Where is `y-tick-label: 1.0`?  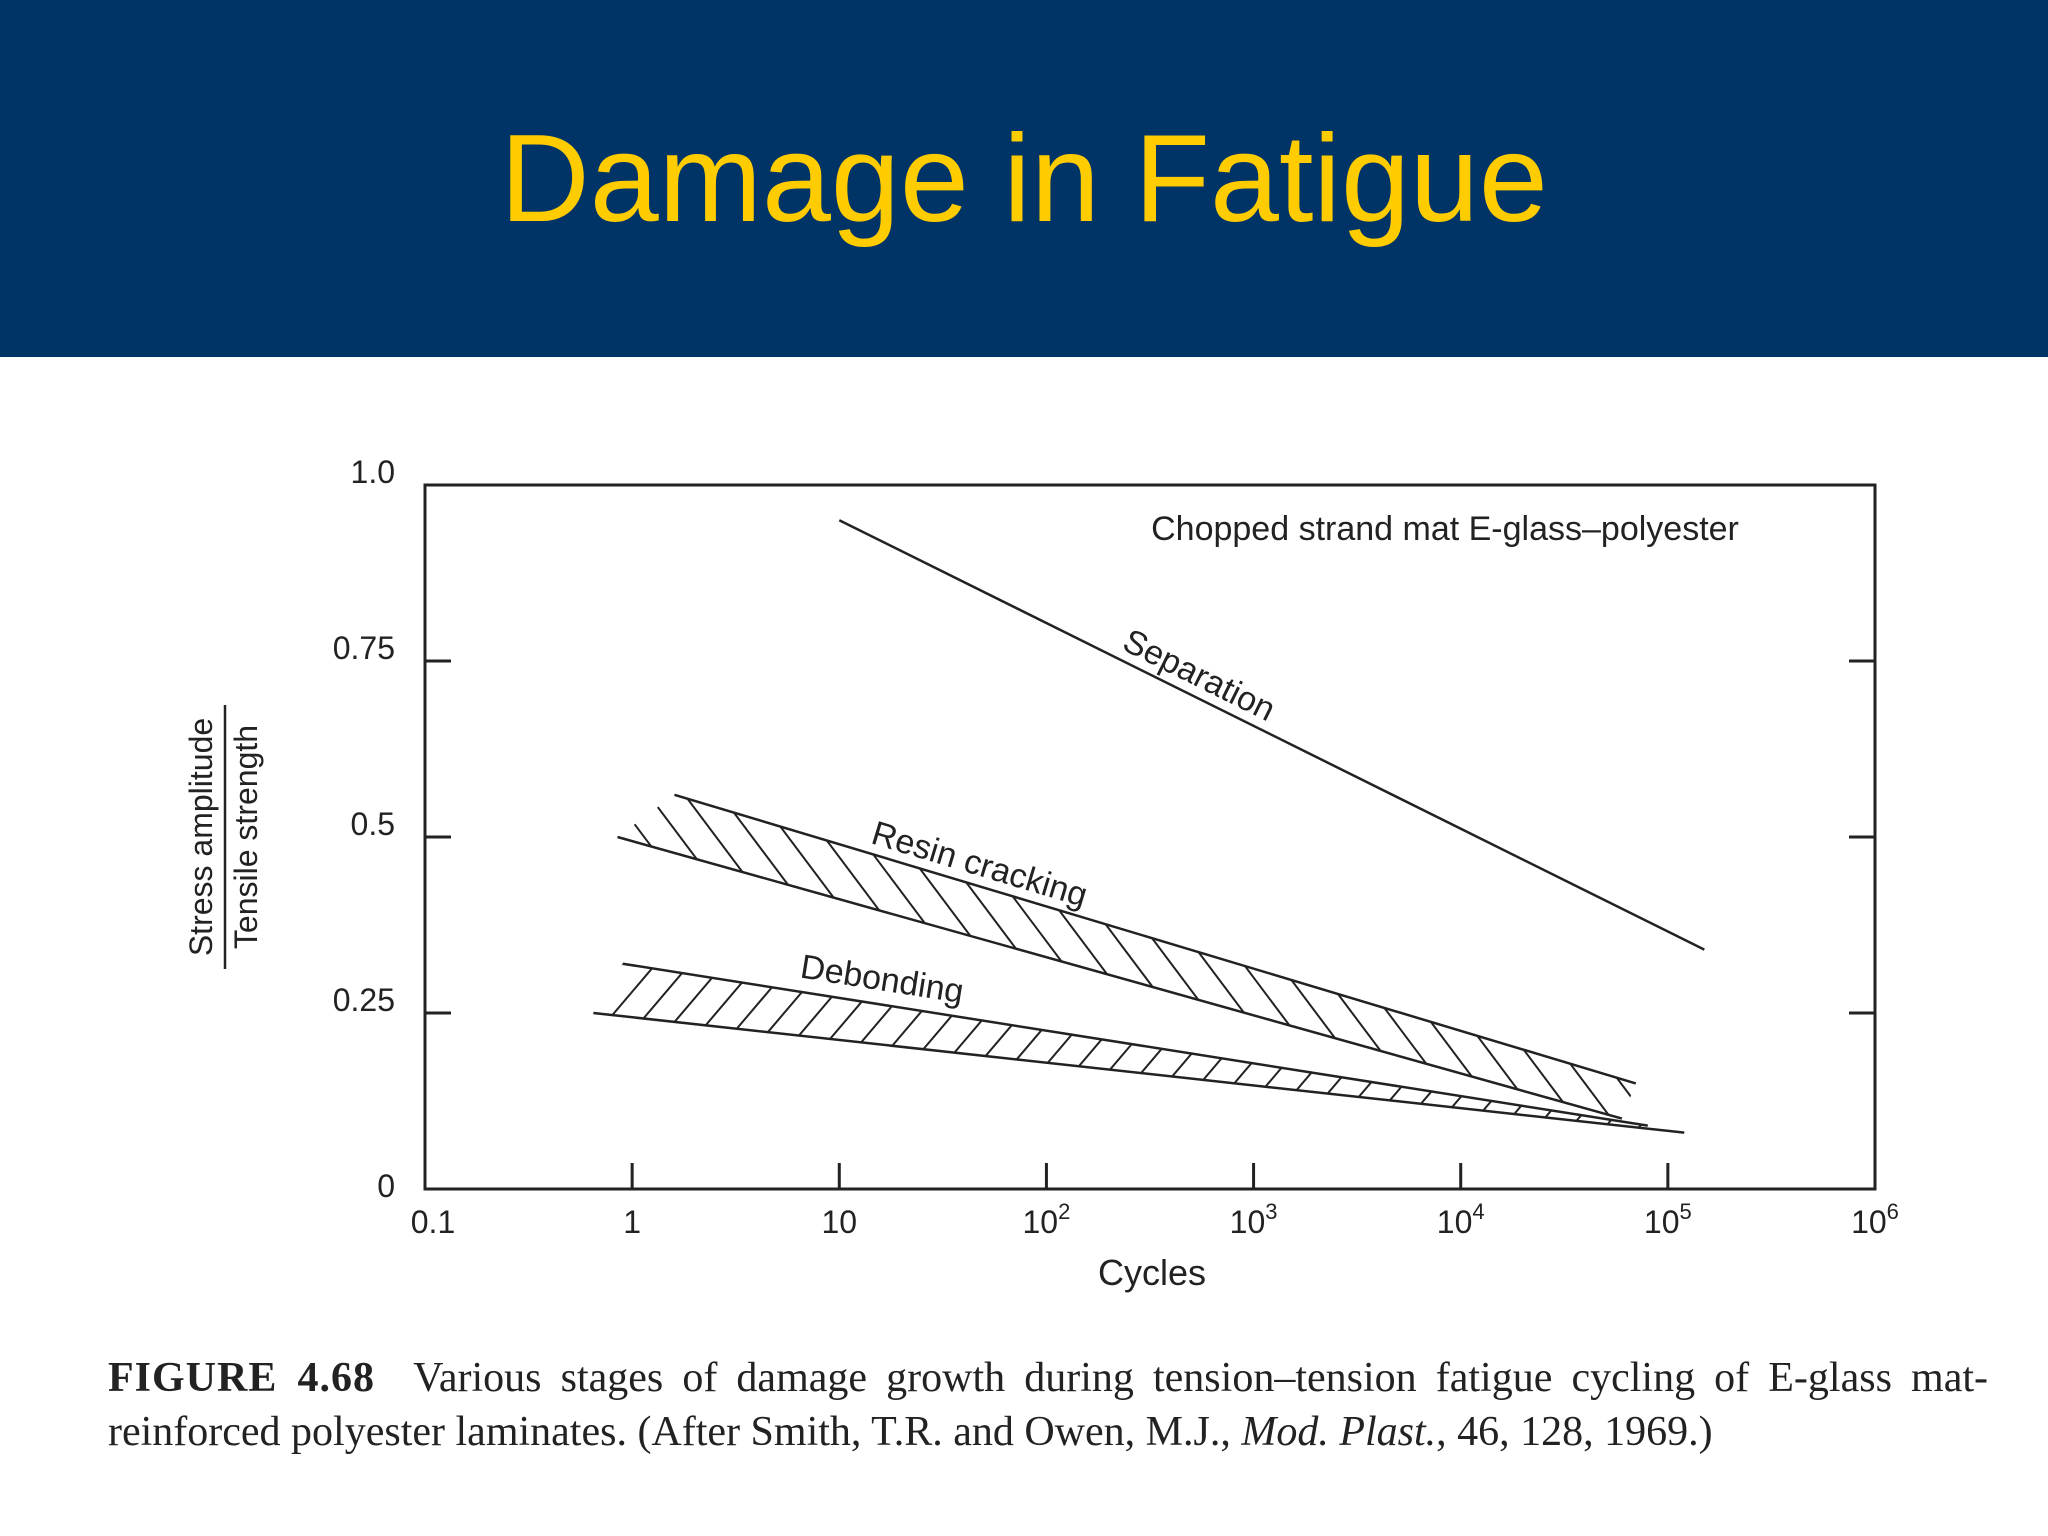 y-tick-label: 1.0 is located at coordinates (373, 472).